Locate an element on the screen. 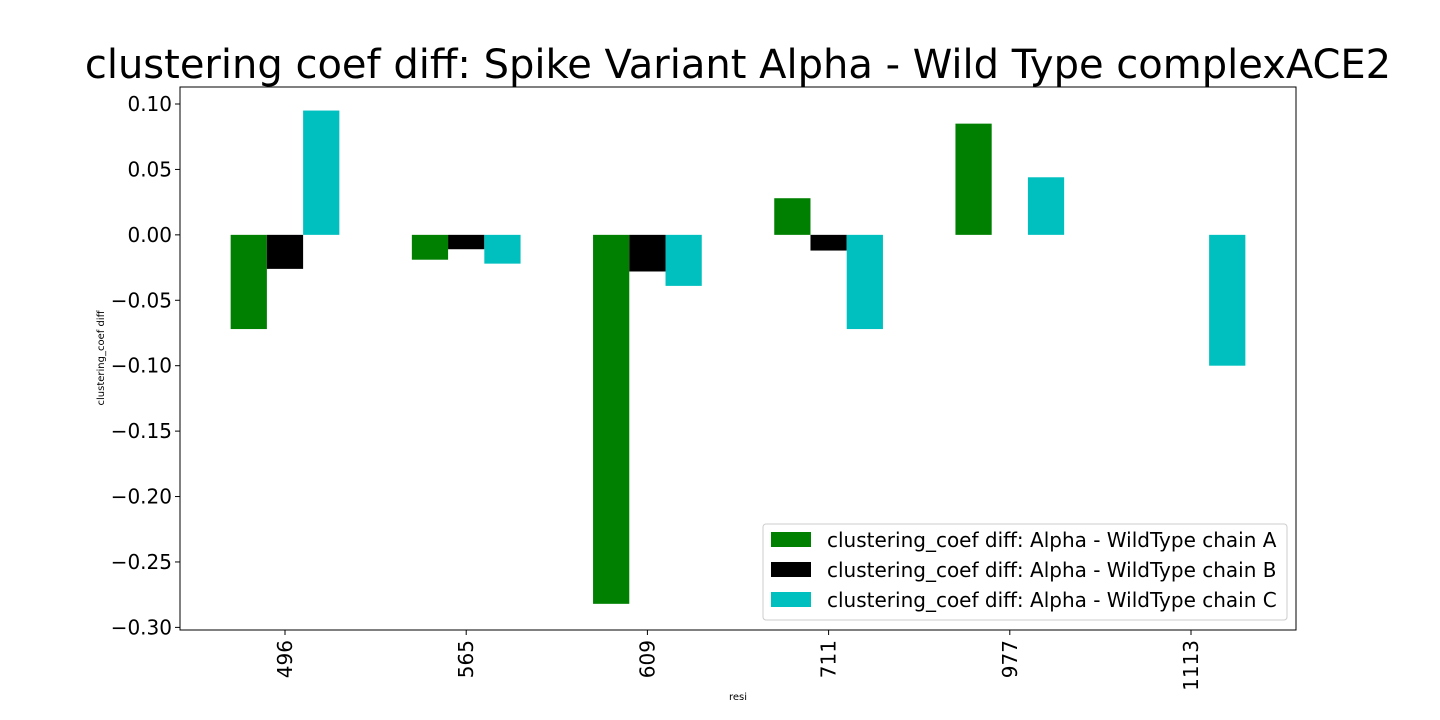 The width and height of the screenshot is (1440, 720). y-tick-label: −0.15 is located at coordinates (141, 431).